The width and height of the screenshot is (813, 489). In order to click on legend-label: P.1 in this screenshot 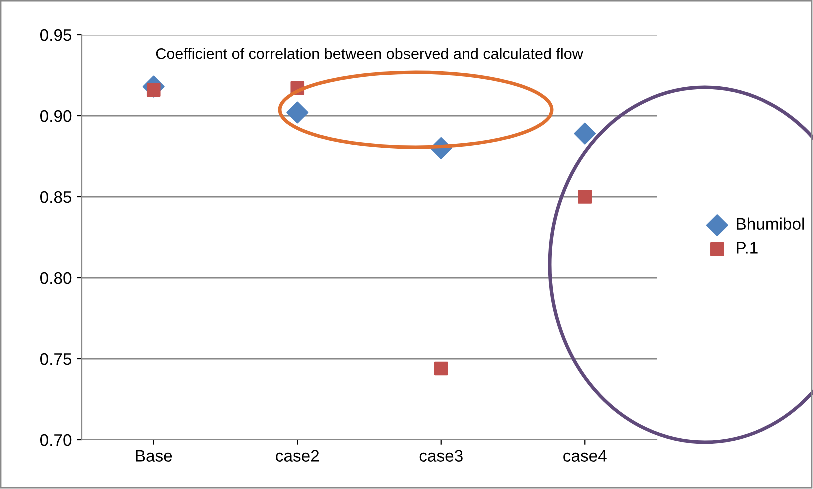, I will do `click(747, 248)`.